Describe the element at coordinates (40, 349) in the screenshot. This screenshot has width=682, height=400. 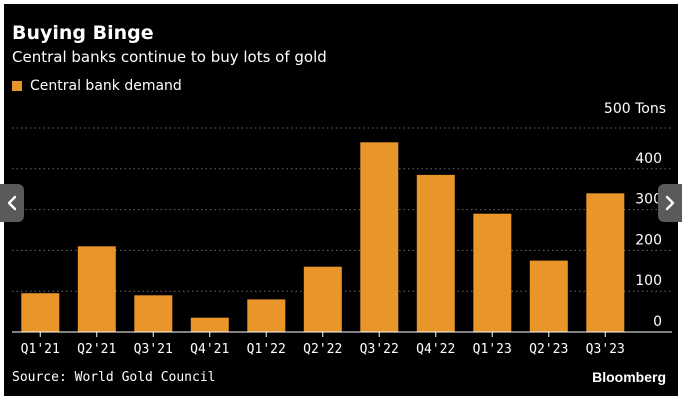
I see `x-tick-label: Q1'21` at that location.